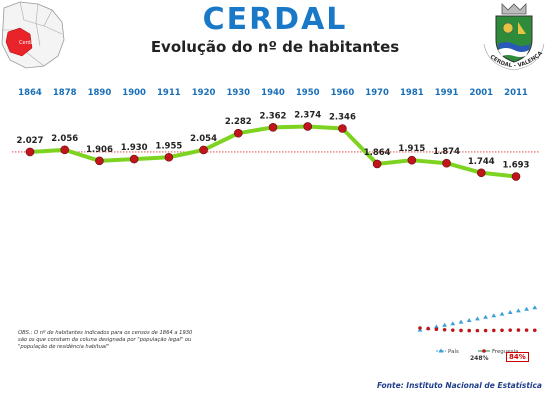 The width and height of the screenshot is (550, 400). Describe the element at coordinates (275, 19) in the screenshot. I see `page-title: CERDAL` at that location.